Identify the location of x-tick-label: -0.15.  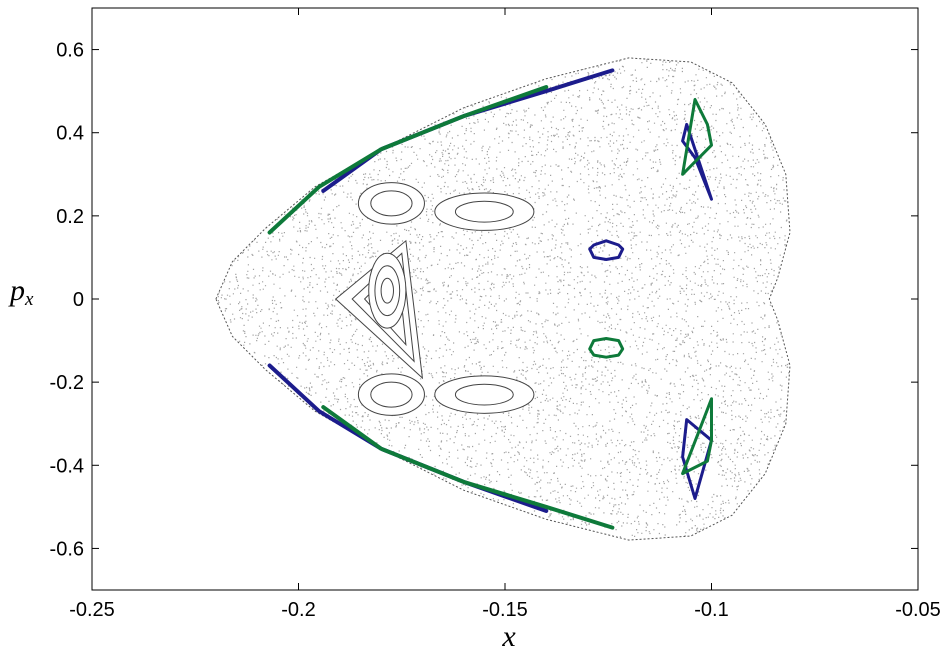
(505, 610).